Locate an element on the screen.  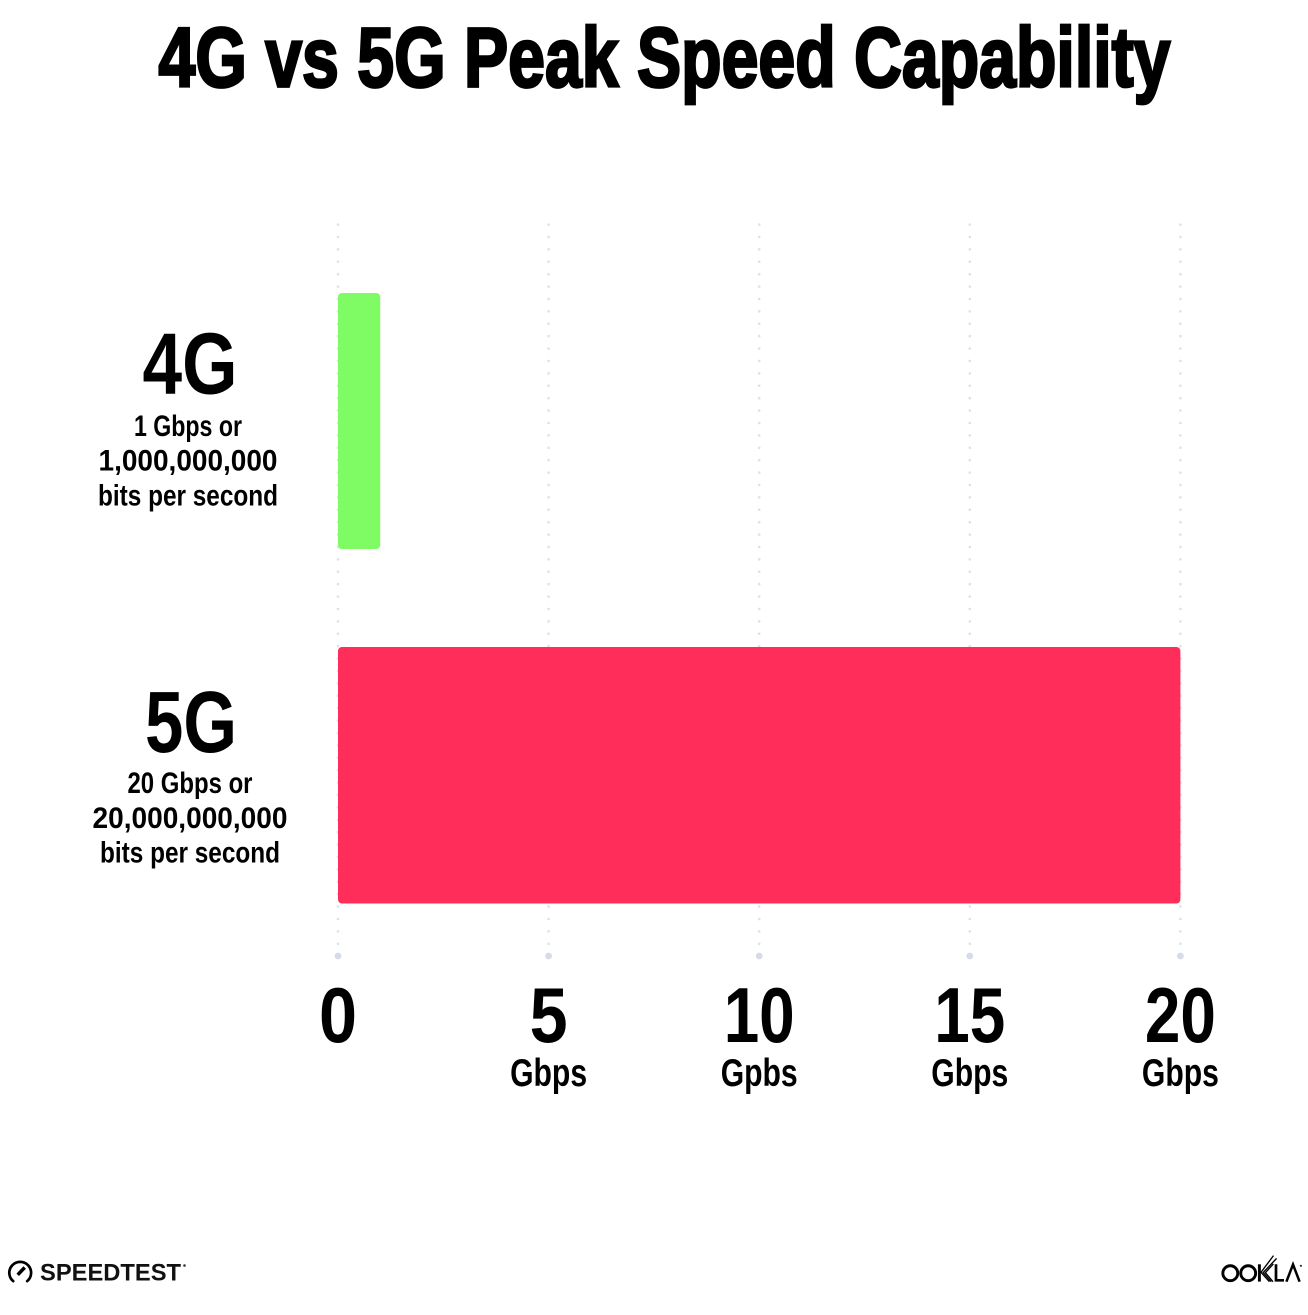
svg-text: 20,000,000,000 is located at coordinates (190, 818).